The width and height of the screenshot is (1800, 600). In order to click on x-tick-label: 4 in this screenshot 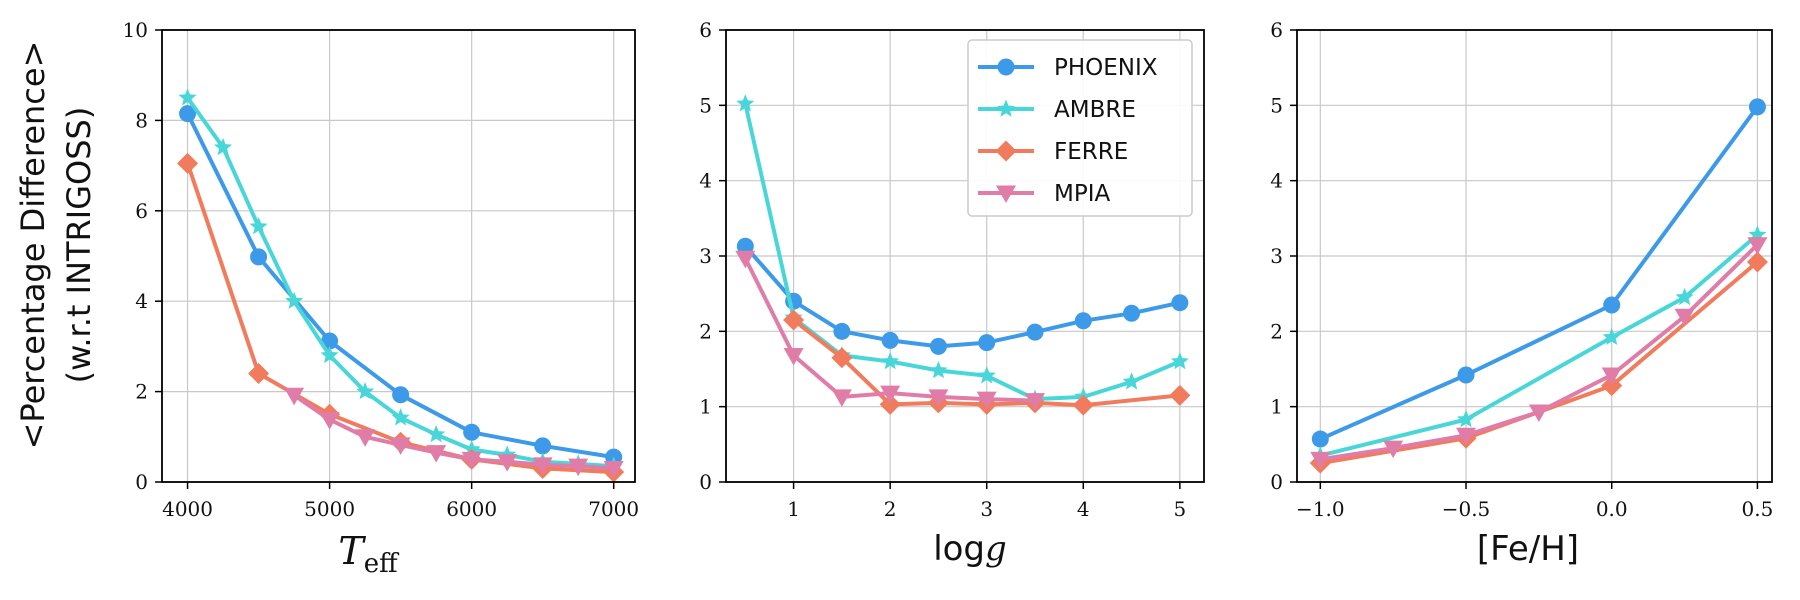, I will do `click(1083, 509)`.